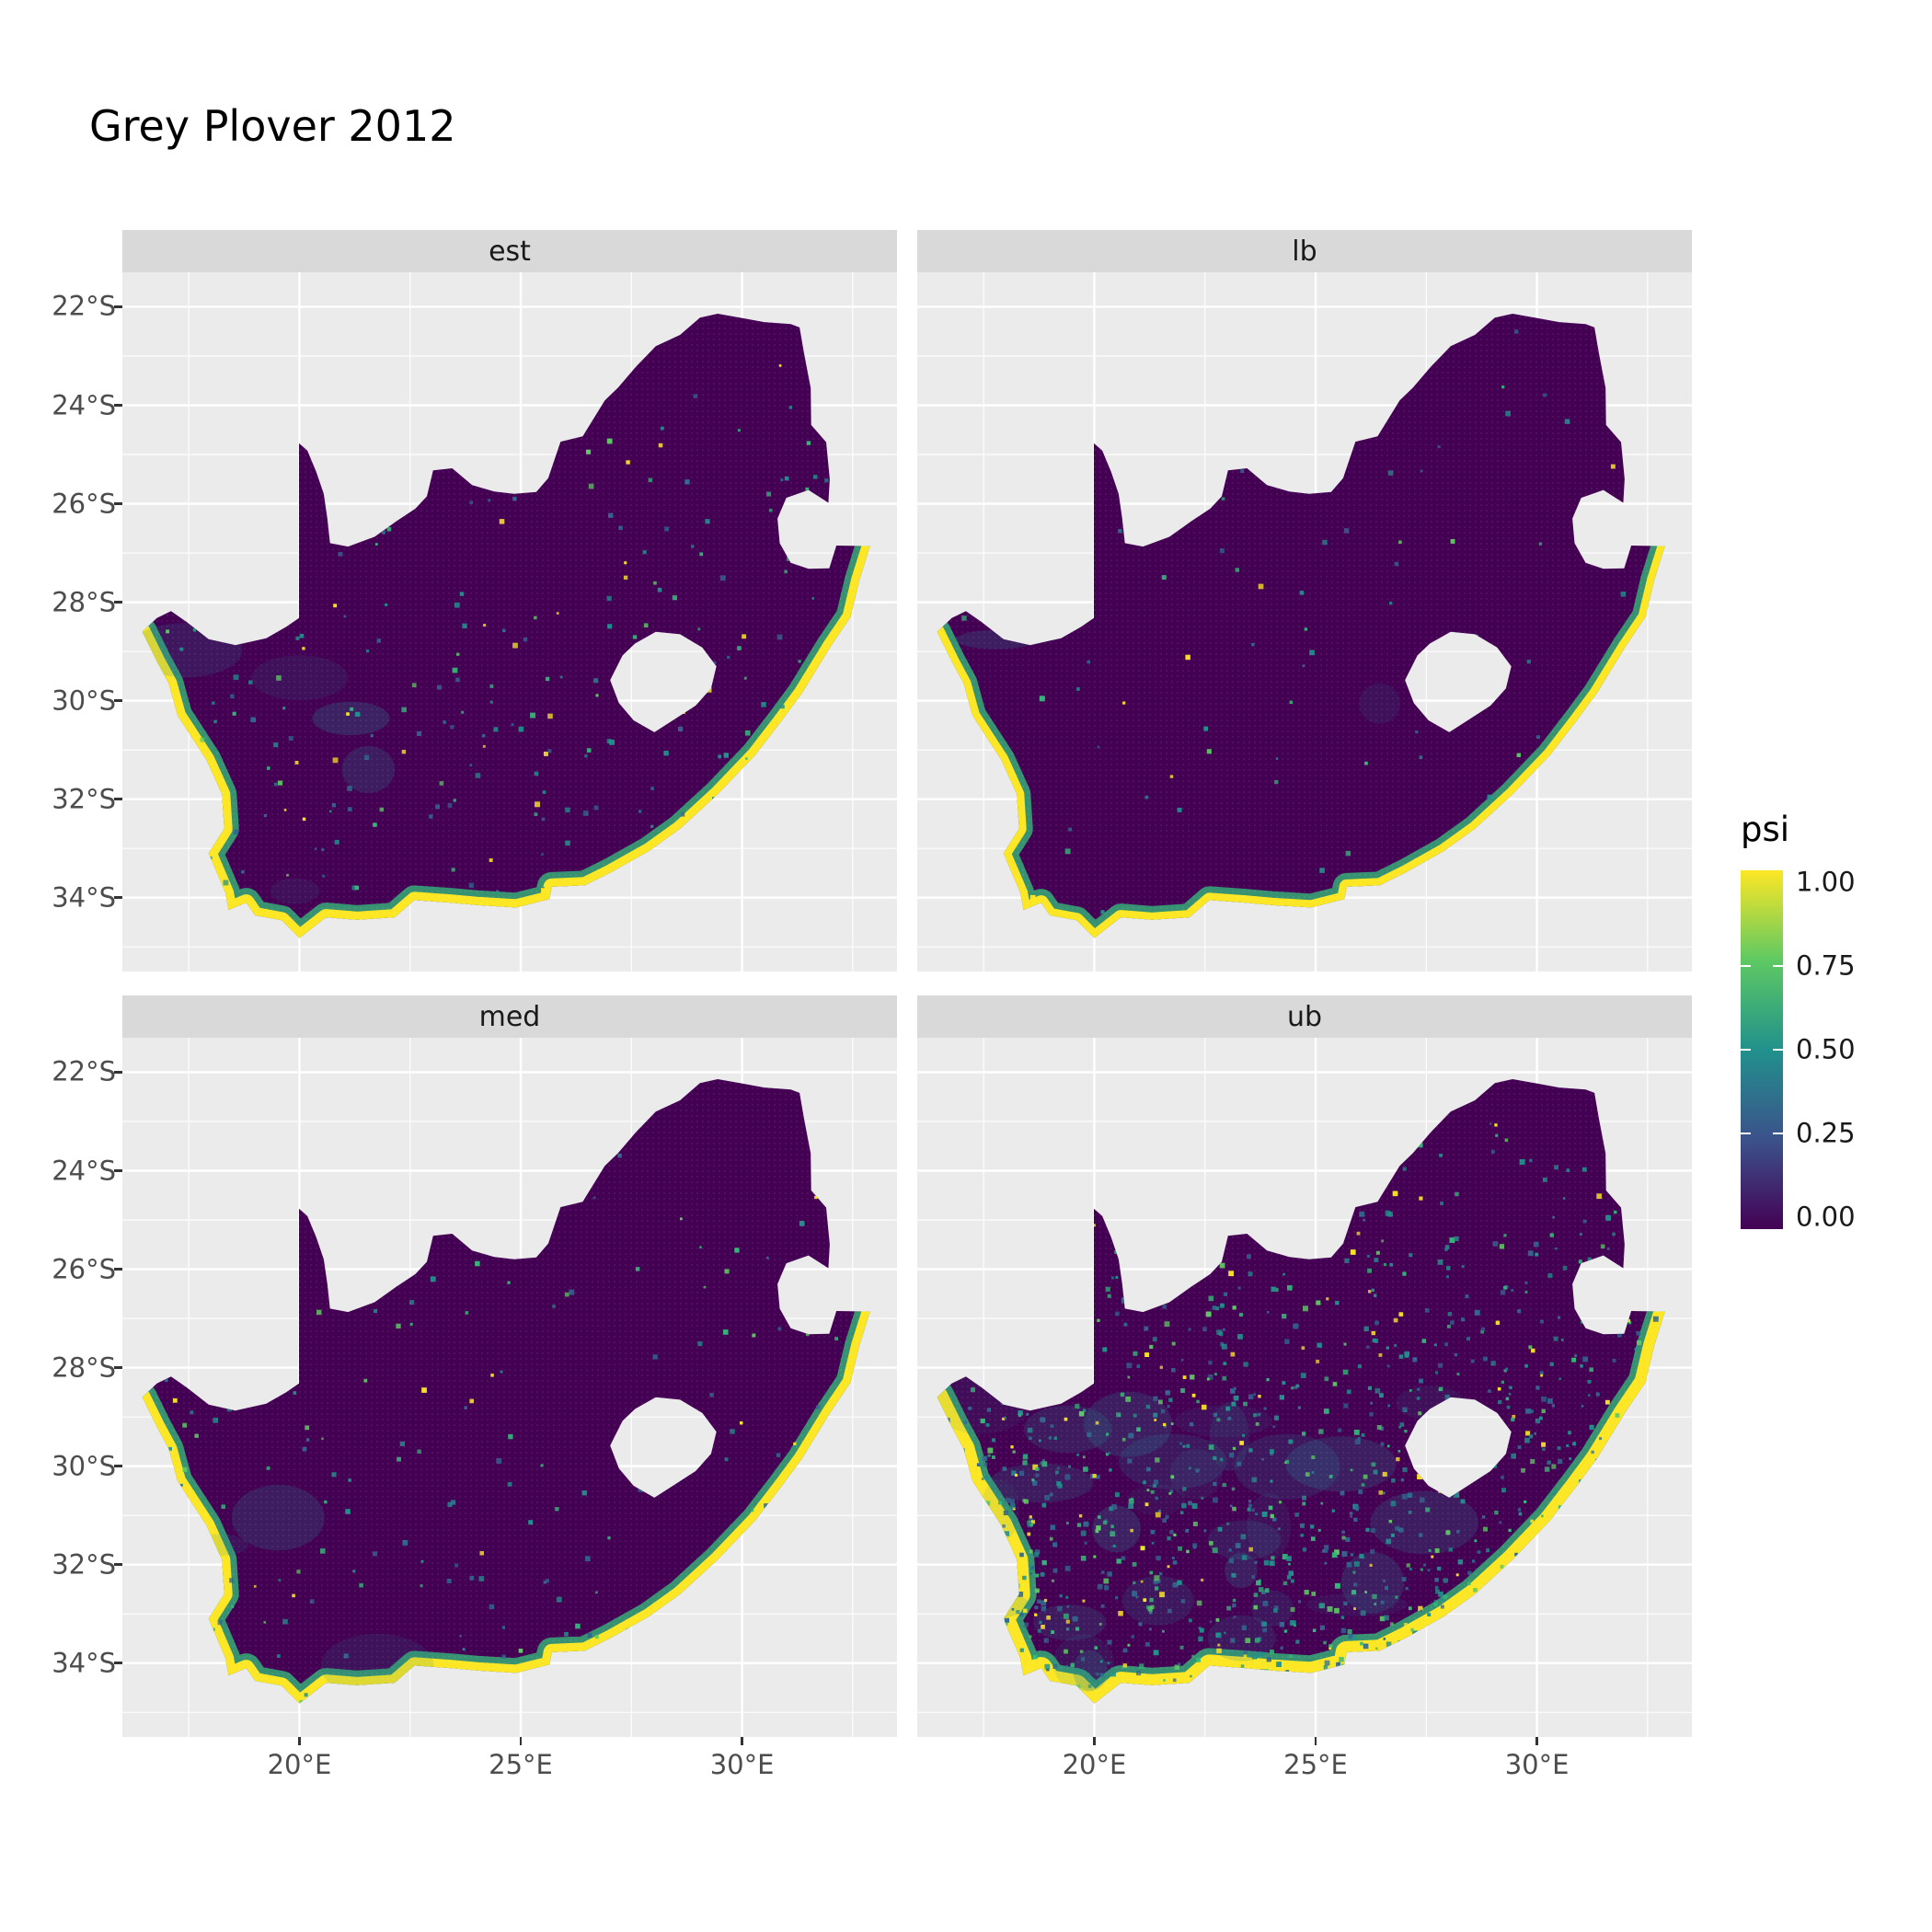  Describe the element at coordinates (1826, 965) in the screenshot. I see `legend-tick-label: 0.75` at that location.